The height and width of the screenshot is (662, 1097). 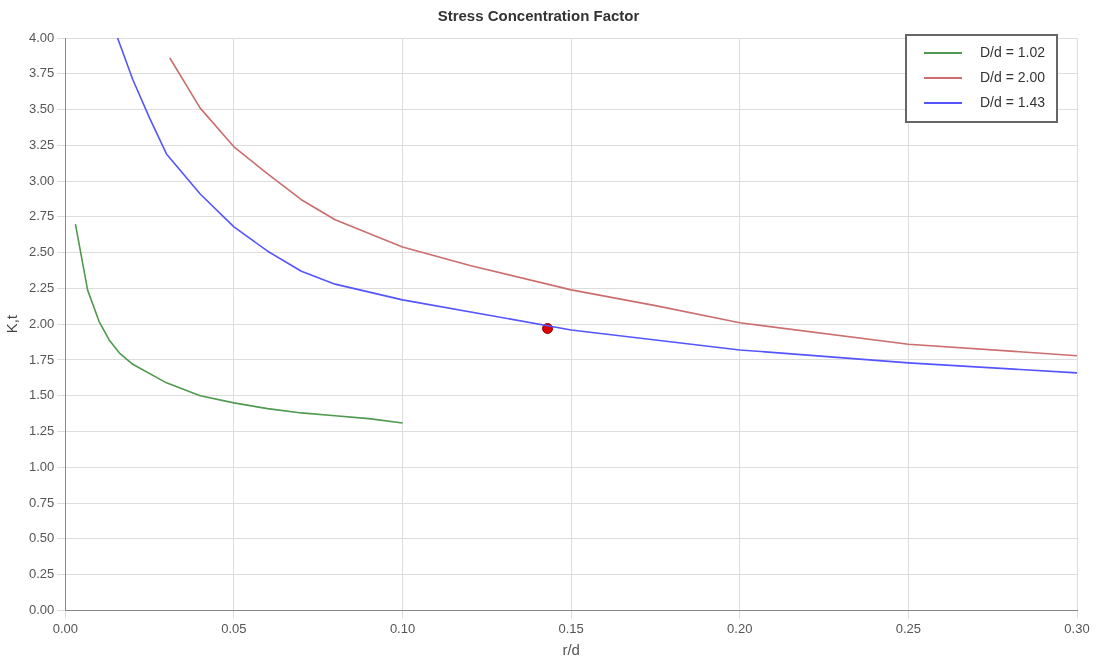 What do you see at coordinates (65, 628) in the screenshot?
I see `x-tick-label: 0.00` at bounding box center [65, 628].